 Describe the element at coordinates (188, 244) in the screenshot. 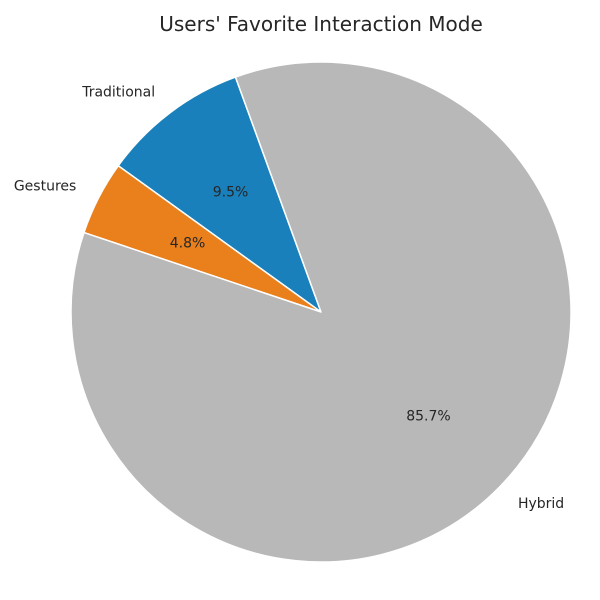

I see `pct-label-gestures: 4.8%` at that location.